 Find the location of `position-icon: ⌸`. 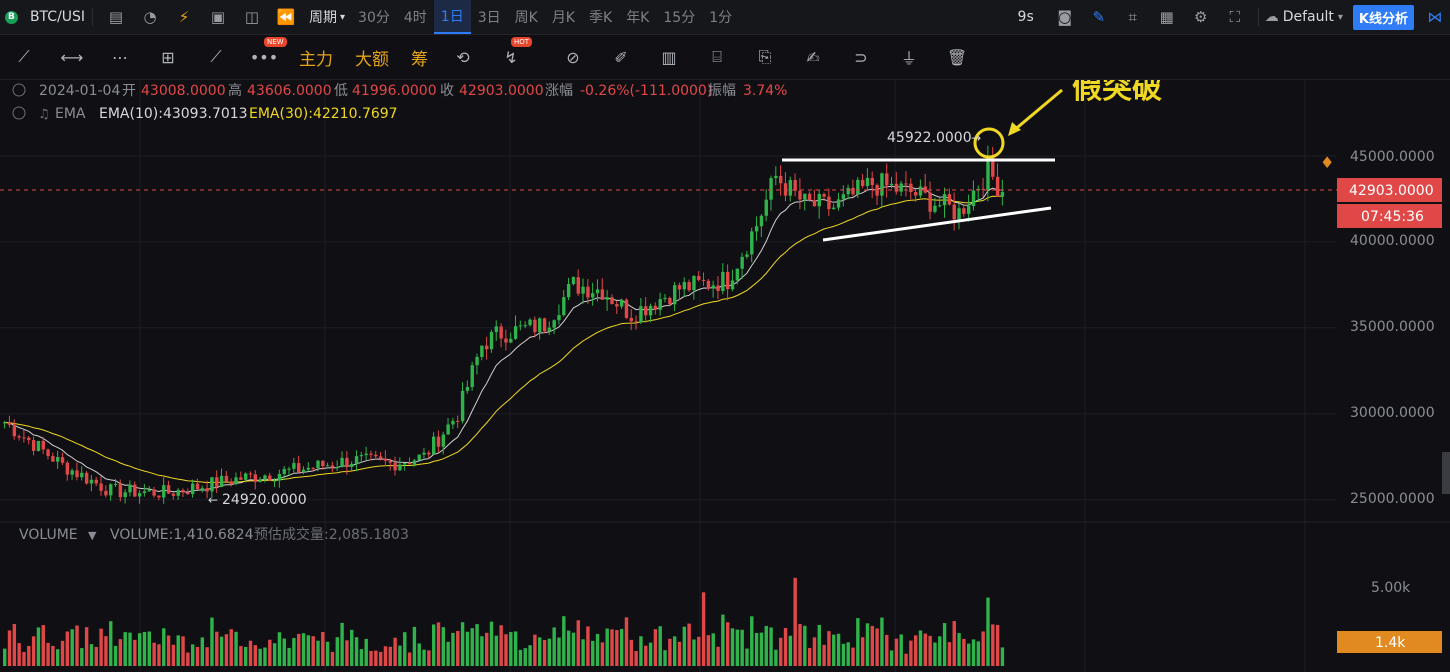

position-icon: ⌸ is located at coordinates (717, 56).